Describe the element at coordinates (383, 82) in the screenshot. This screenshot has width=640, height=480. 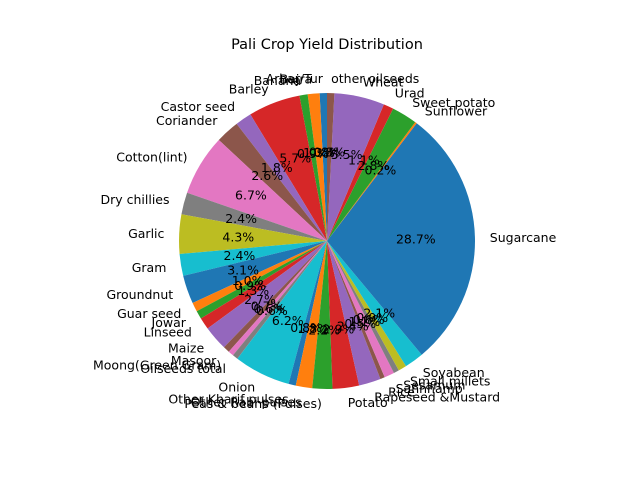
I see `slice-label: Wheat` at that location.